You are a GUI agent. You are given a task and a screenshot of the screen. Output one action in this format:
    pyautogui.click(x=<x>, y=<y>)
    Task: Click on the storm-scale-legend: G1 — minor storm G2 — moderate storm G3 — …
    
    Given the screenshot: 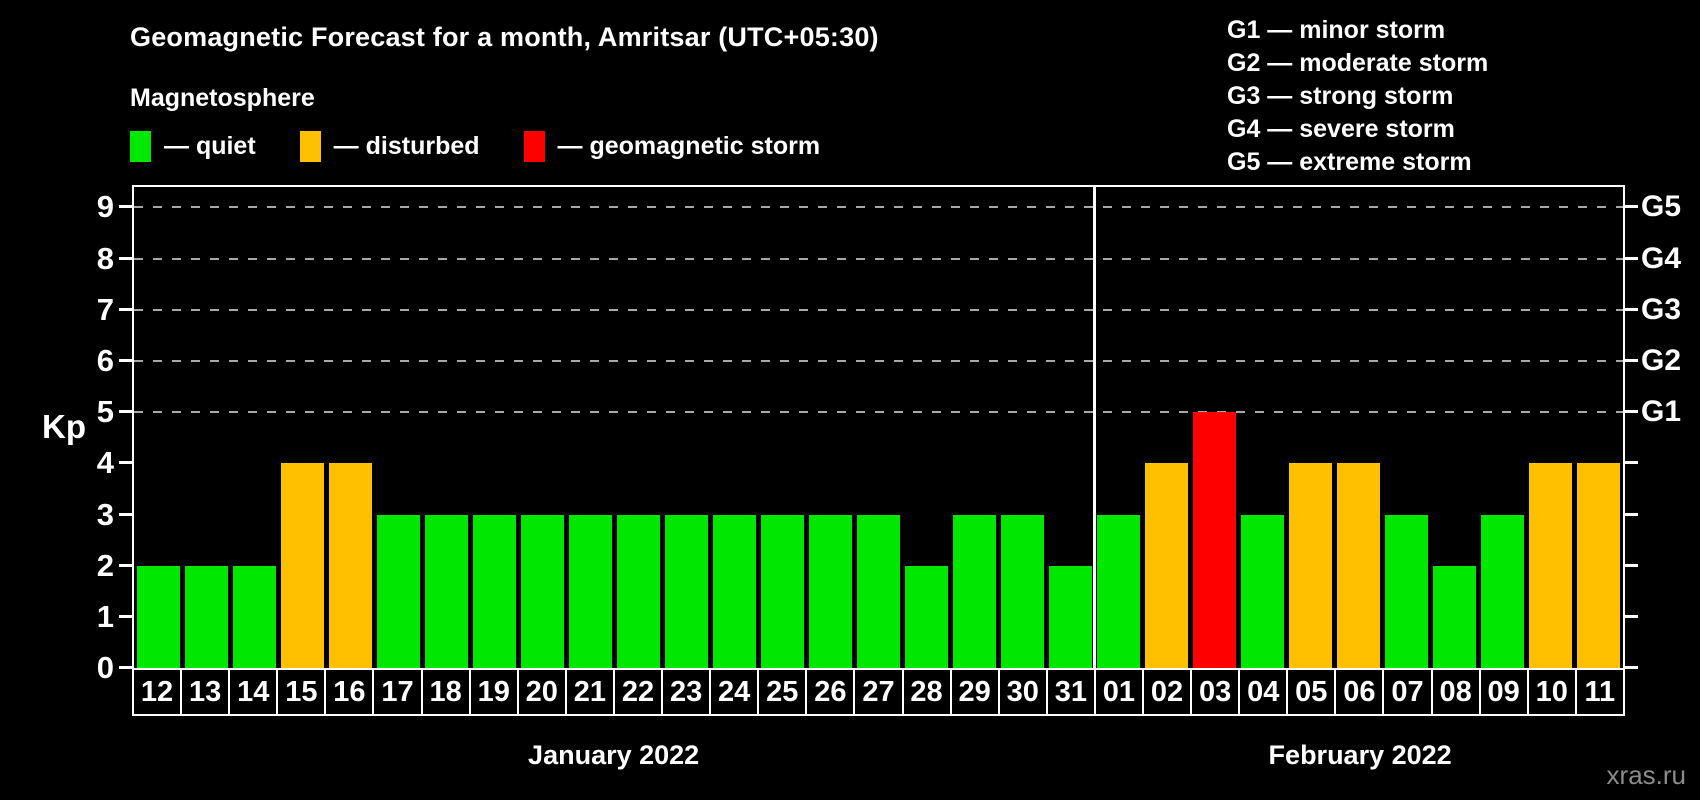 What is the action you would take?
    pyautogui.click(x=1357, y=96)
    